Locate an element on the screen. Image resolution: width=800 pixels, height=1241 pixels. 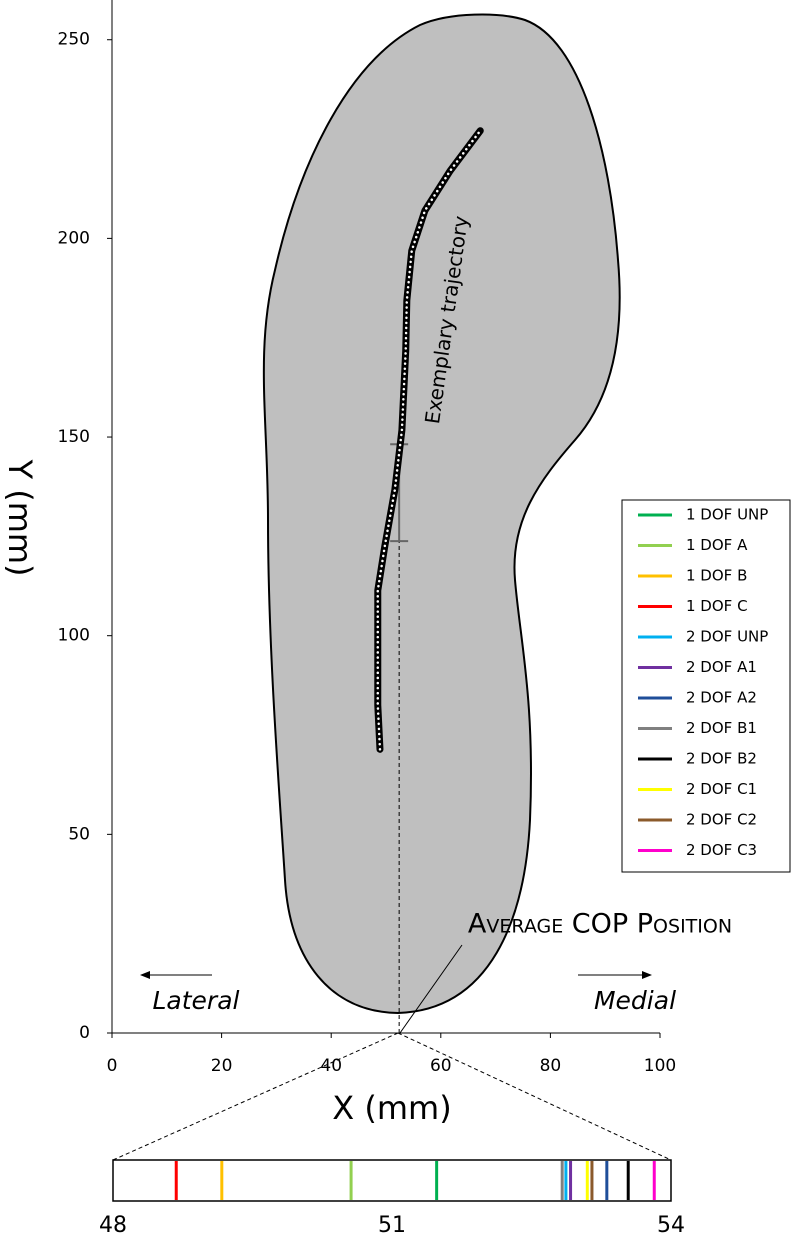
legend-box is located at coordinates (706, 686).